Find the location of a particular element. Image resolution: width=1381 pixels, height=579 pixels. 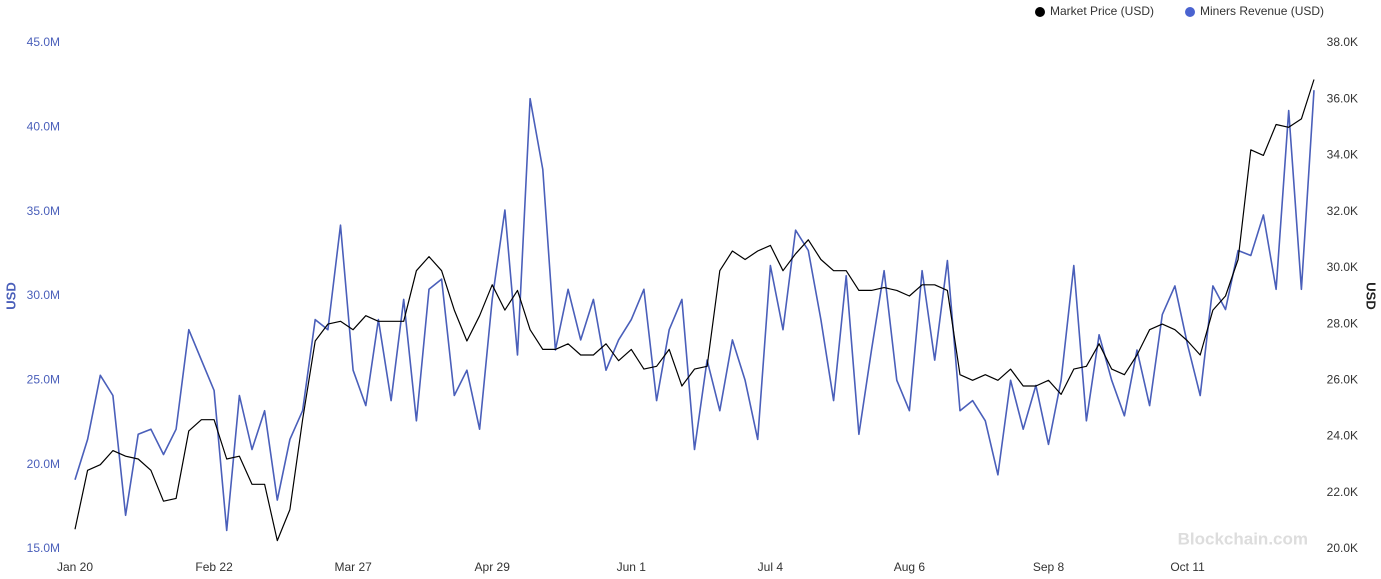

x-tick-label: Jan 20 is located at coordinates (75, 567).